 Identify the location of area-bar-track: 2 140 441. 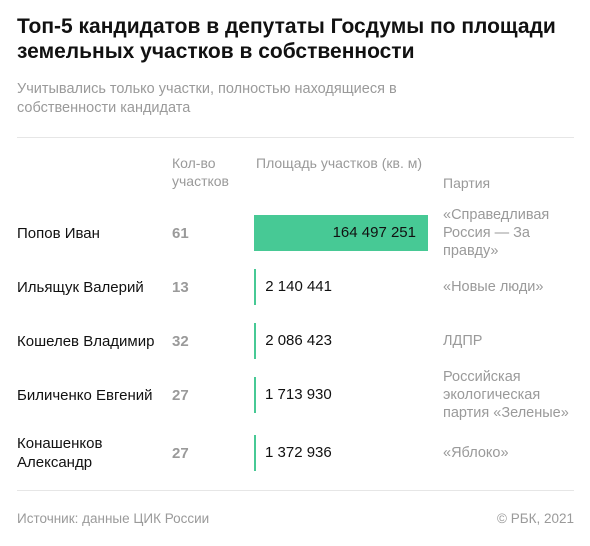
(341, 287).